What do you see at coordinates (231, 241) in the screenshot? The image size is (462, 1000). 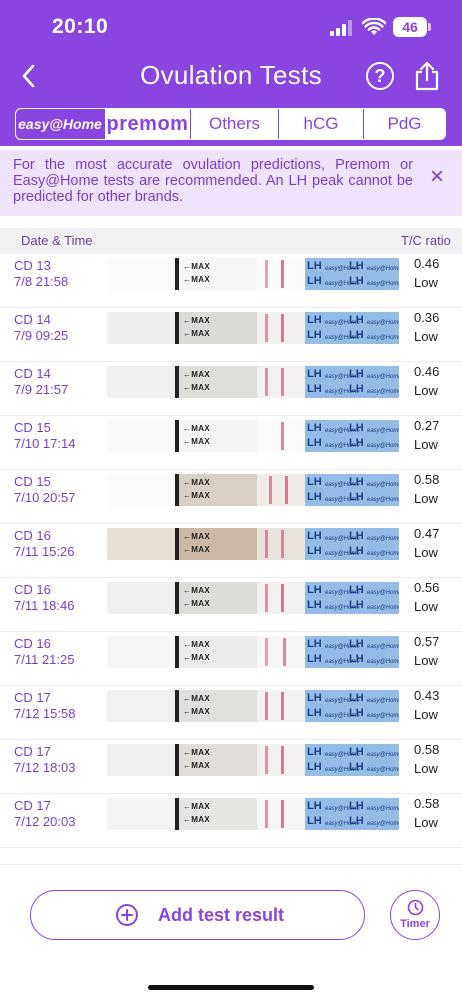 I see `column-header: Date & Time T/C ratio` at bounding box center [231, 241].